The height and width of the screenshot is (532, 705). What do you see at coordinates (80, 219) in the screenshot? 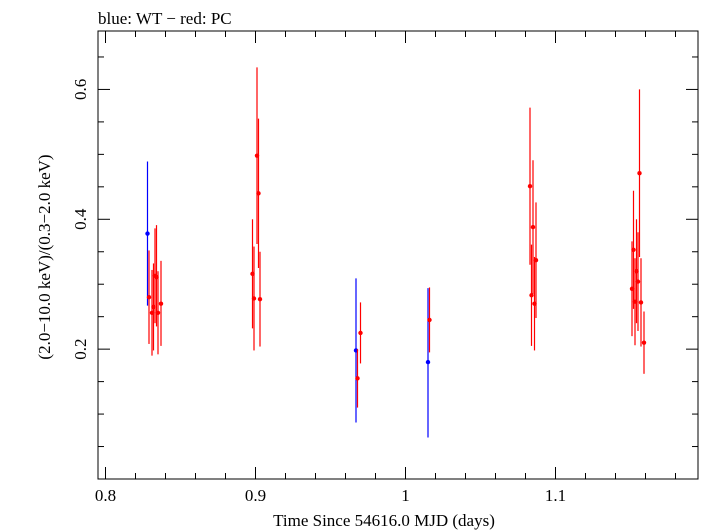
I see `y-tick-label: 0.4` at bounding box center [80, 219].